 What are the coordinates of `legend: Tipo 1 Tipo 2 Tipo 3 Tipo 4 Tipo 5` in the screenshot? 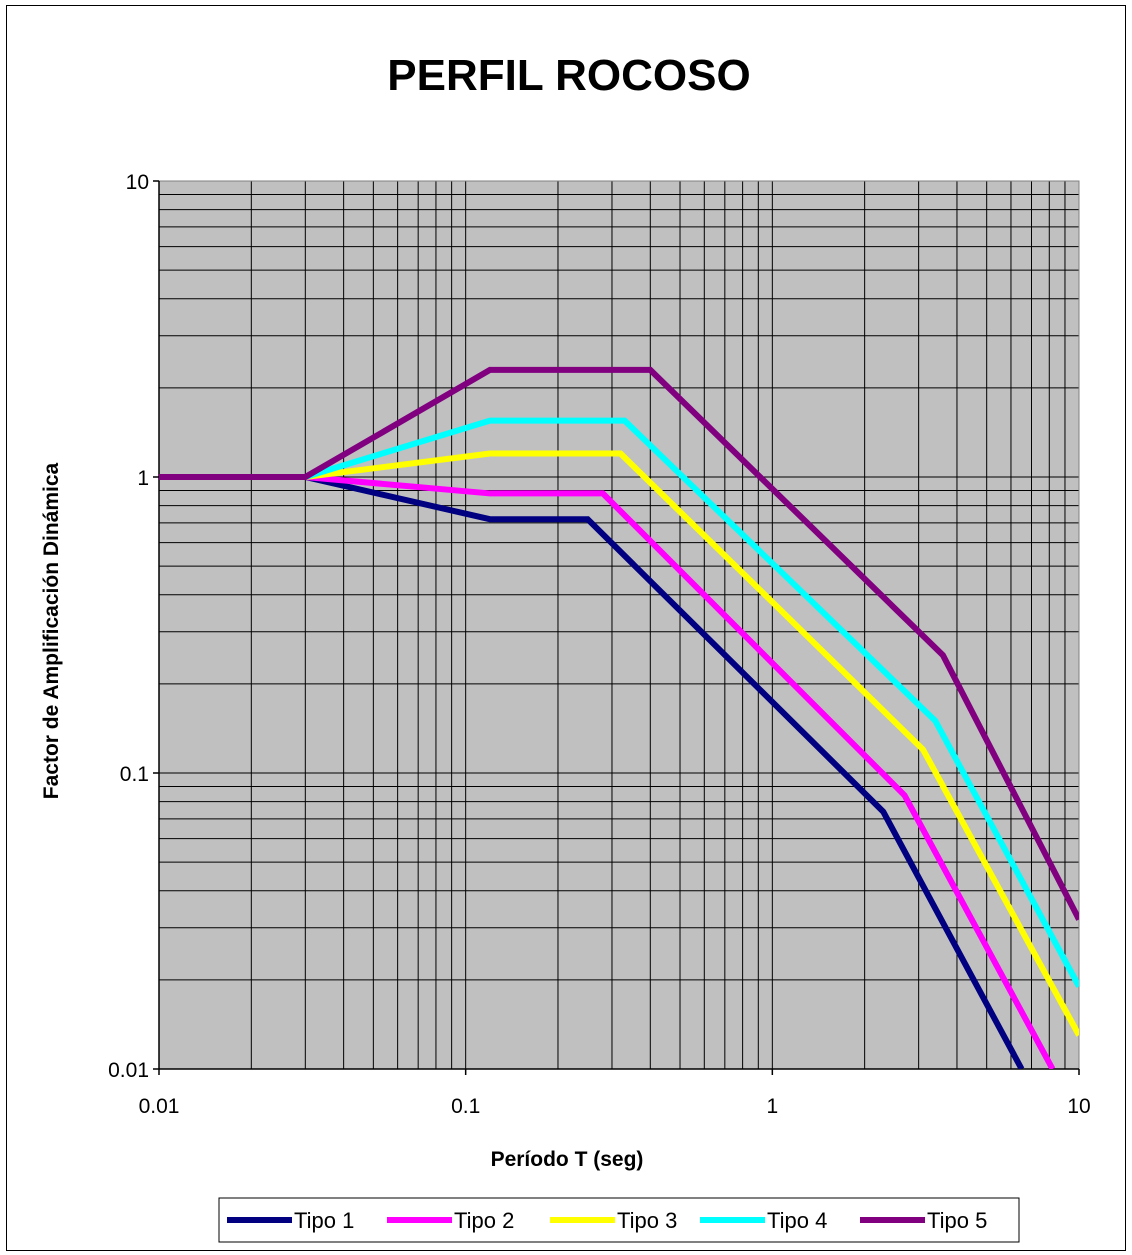 It's located at (619, 1220).